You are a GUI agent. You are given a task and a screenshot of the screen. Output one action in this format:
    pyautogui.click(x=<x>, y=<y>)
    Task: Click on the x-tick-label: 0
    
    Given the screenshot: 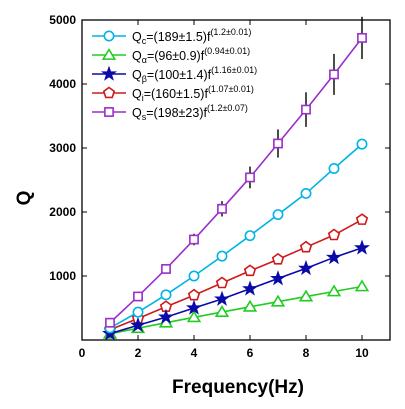 What is the action you would take?
    pyautogui.click(x=82, y=353)
    